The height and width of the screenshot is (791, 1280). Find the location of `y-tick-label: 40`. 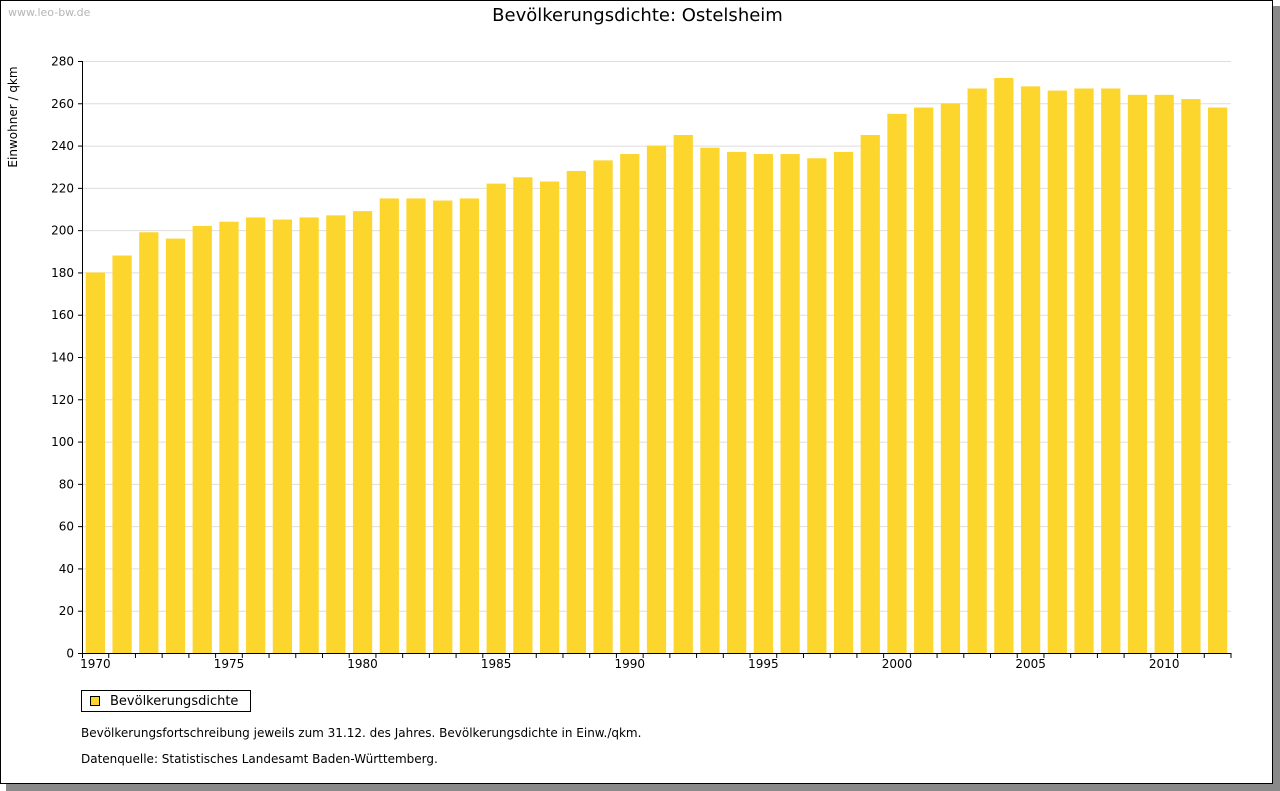

y-tick-label: 40 is located at coordinates (66, 569).